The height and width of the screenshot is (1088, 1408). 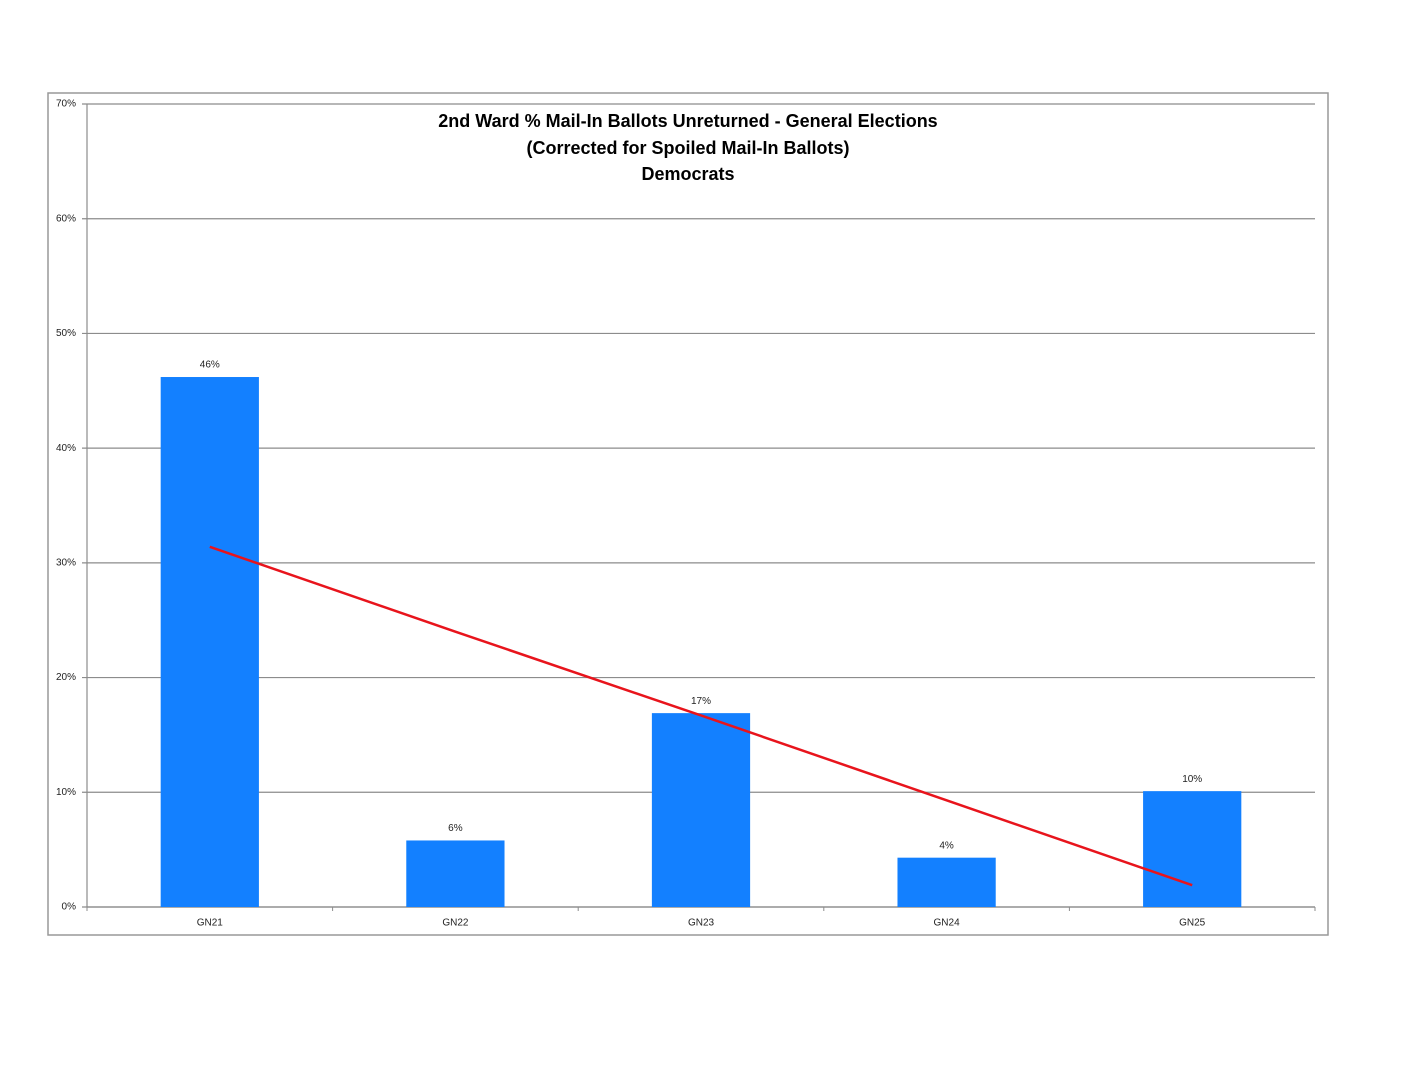 What do you see at coordinates (1192, 779) in the screenshot?
I see `value-label: 10%` at bounding box center [1192, 779].